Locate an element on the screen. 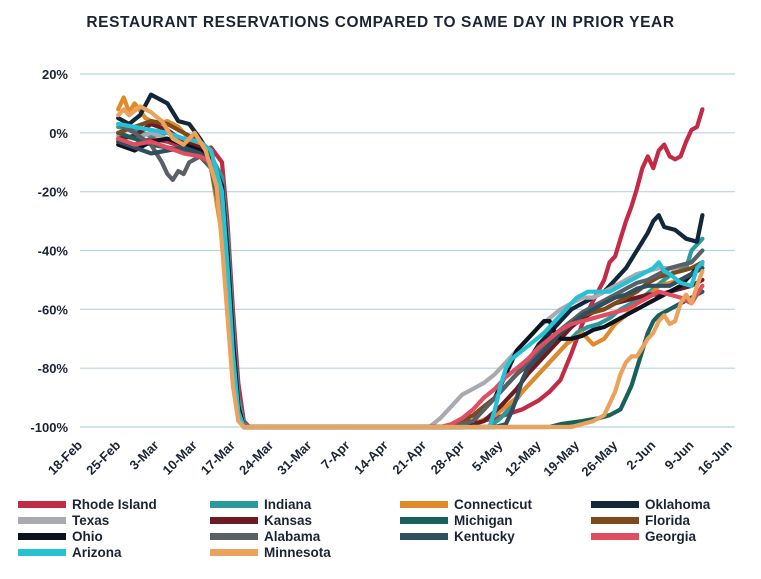 The height and width of the screenshot is (579, 761). legend-label: Michigan is located at coordinates (483, 520).